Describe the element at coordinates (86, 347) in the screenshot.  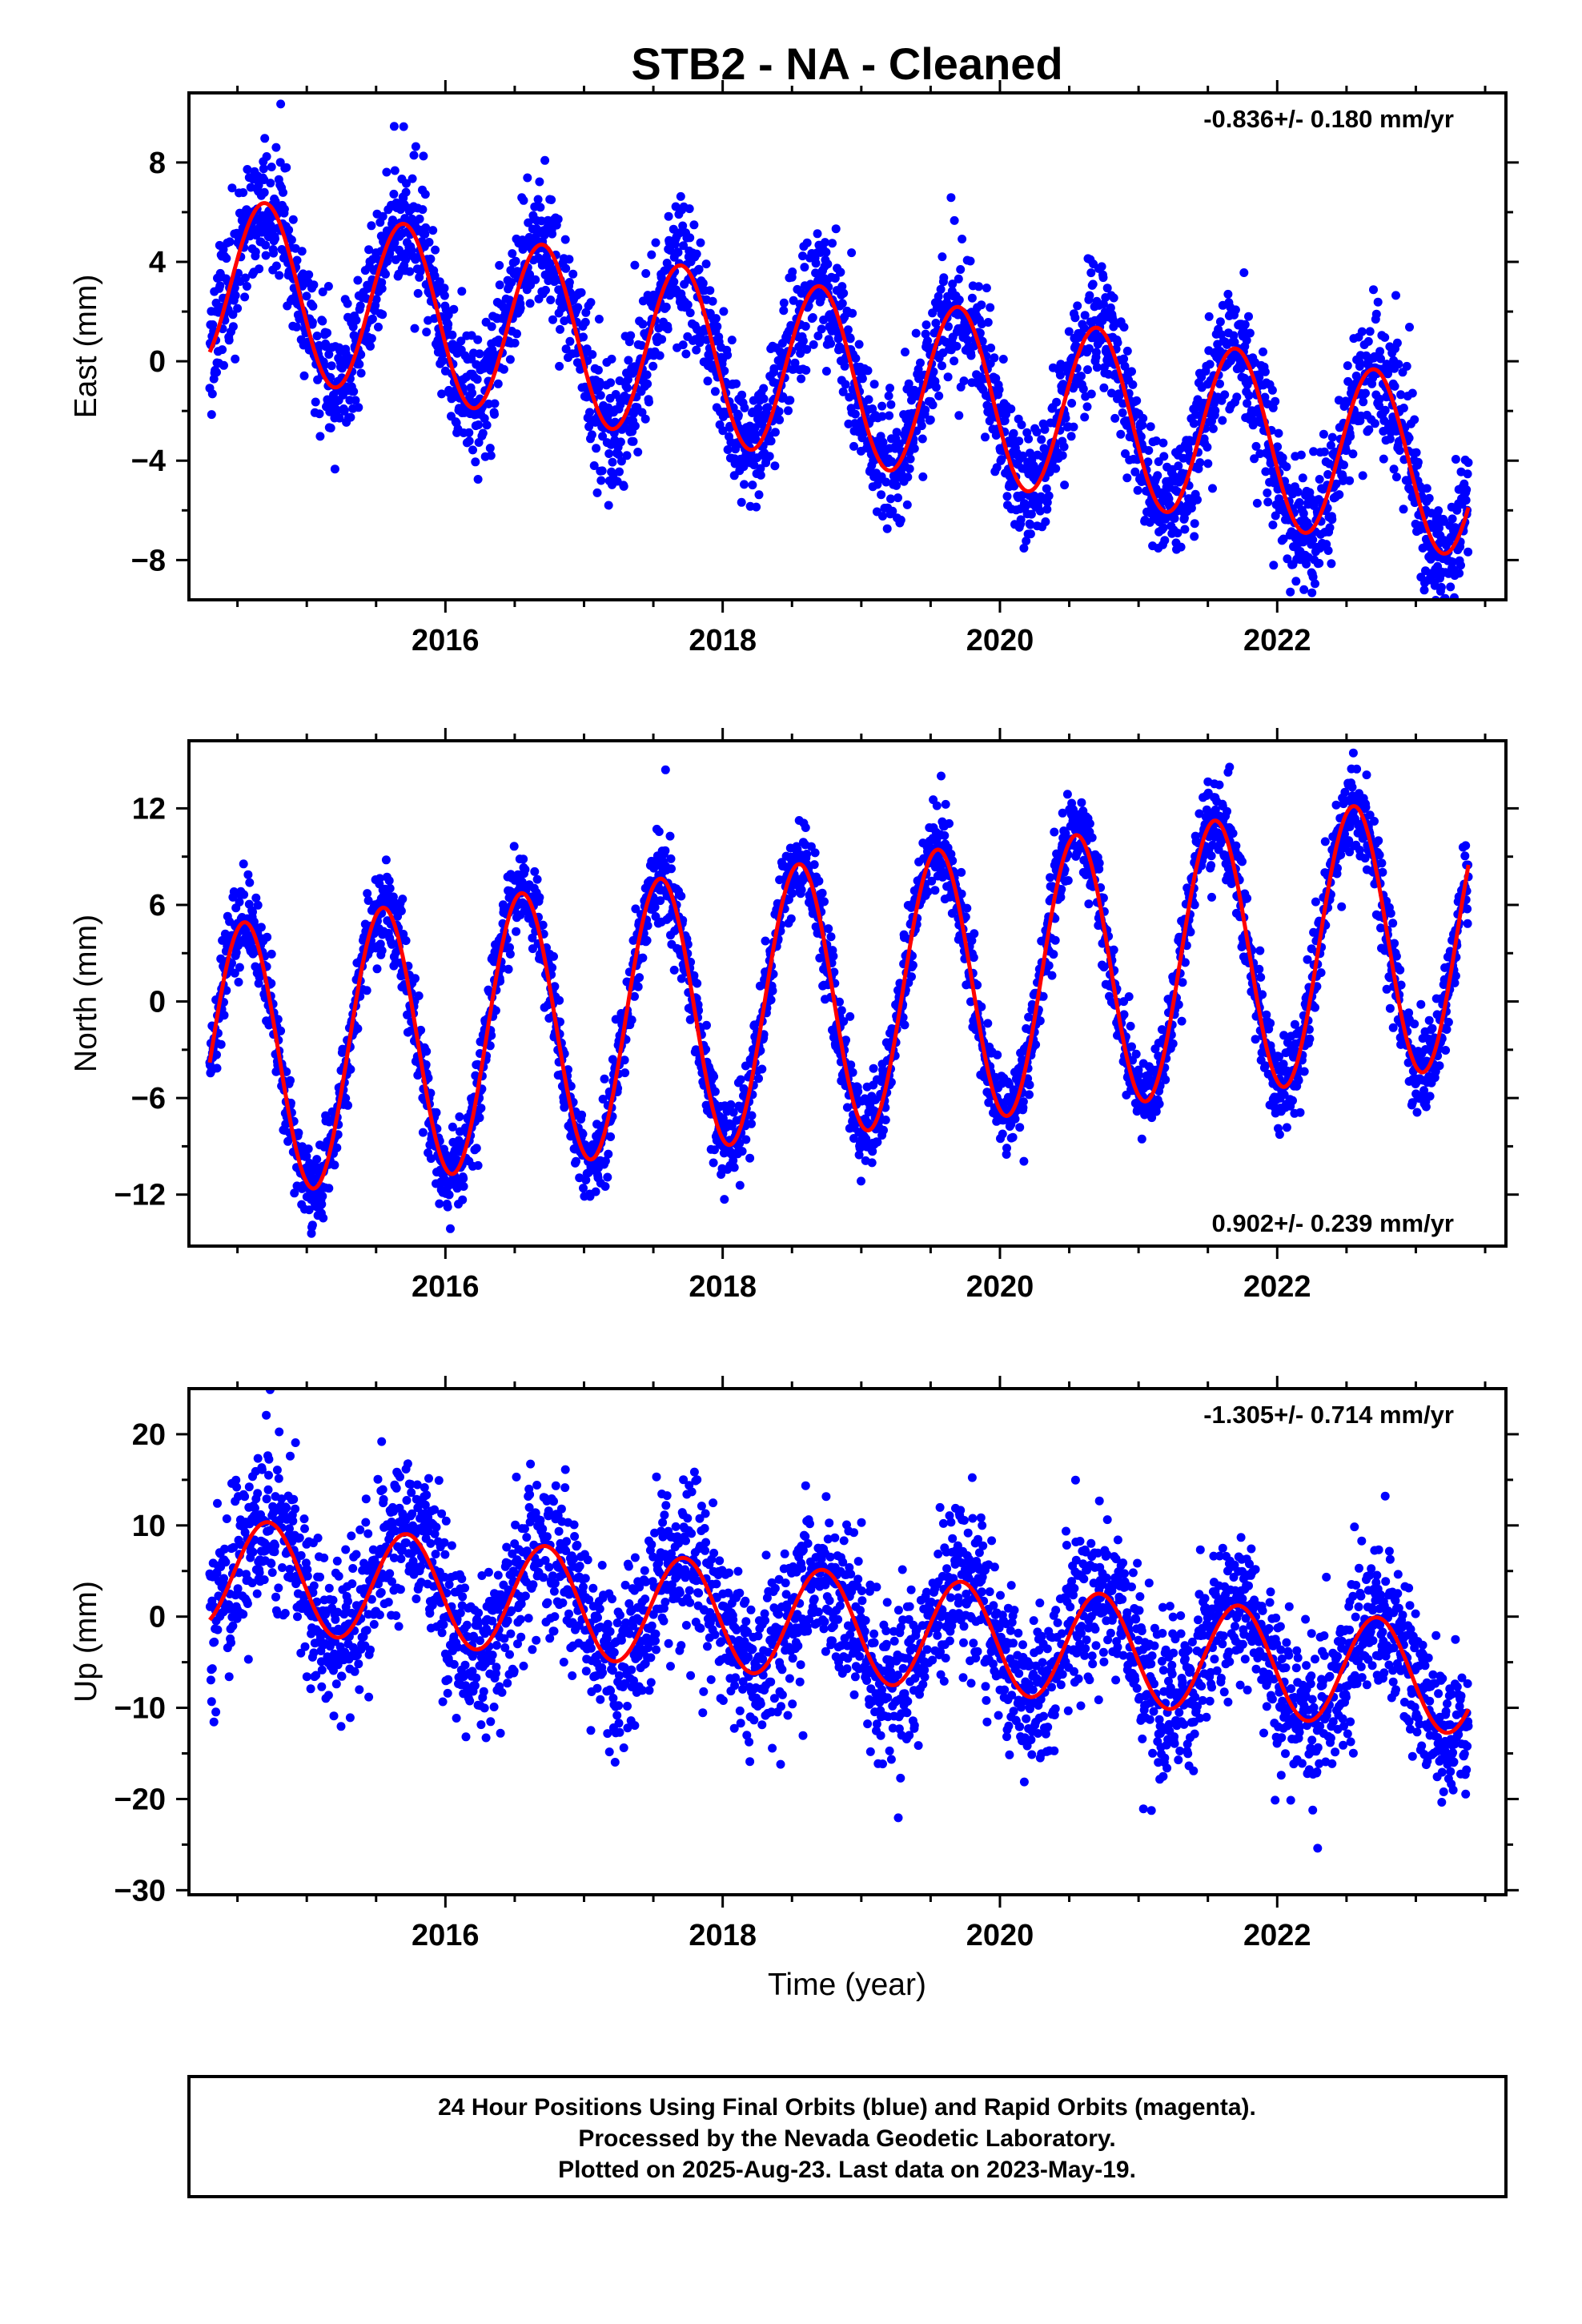
I see `east-y-axis-label: East (mm)` at that location.